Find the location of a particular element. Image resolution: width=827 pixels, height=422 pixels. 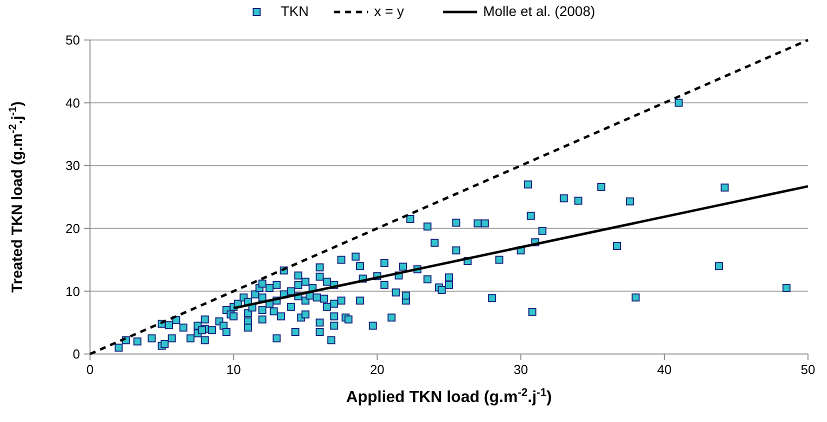

x-tick-label: 10 is located at coordinates (233, 369).